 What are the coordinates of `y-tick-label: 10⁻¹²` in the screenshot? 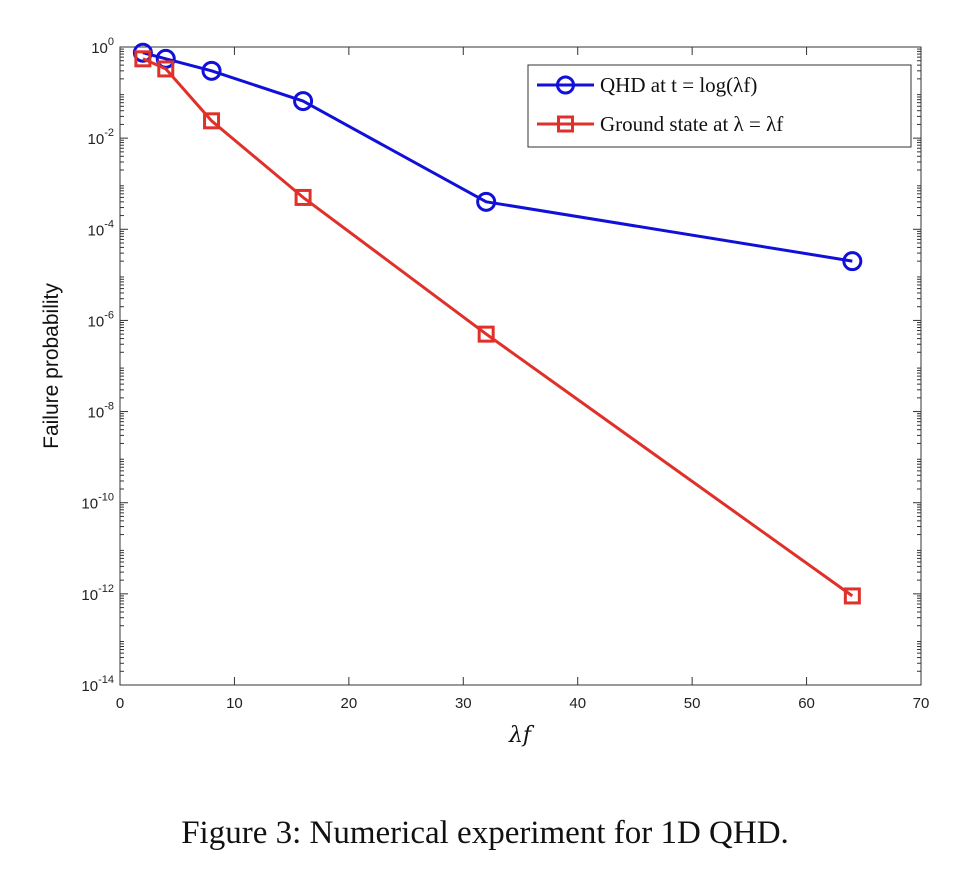 It's located at (97, 593).